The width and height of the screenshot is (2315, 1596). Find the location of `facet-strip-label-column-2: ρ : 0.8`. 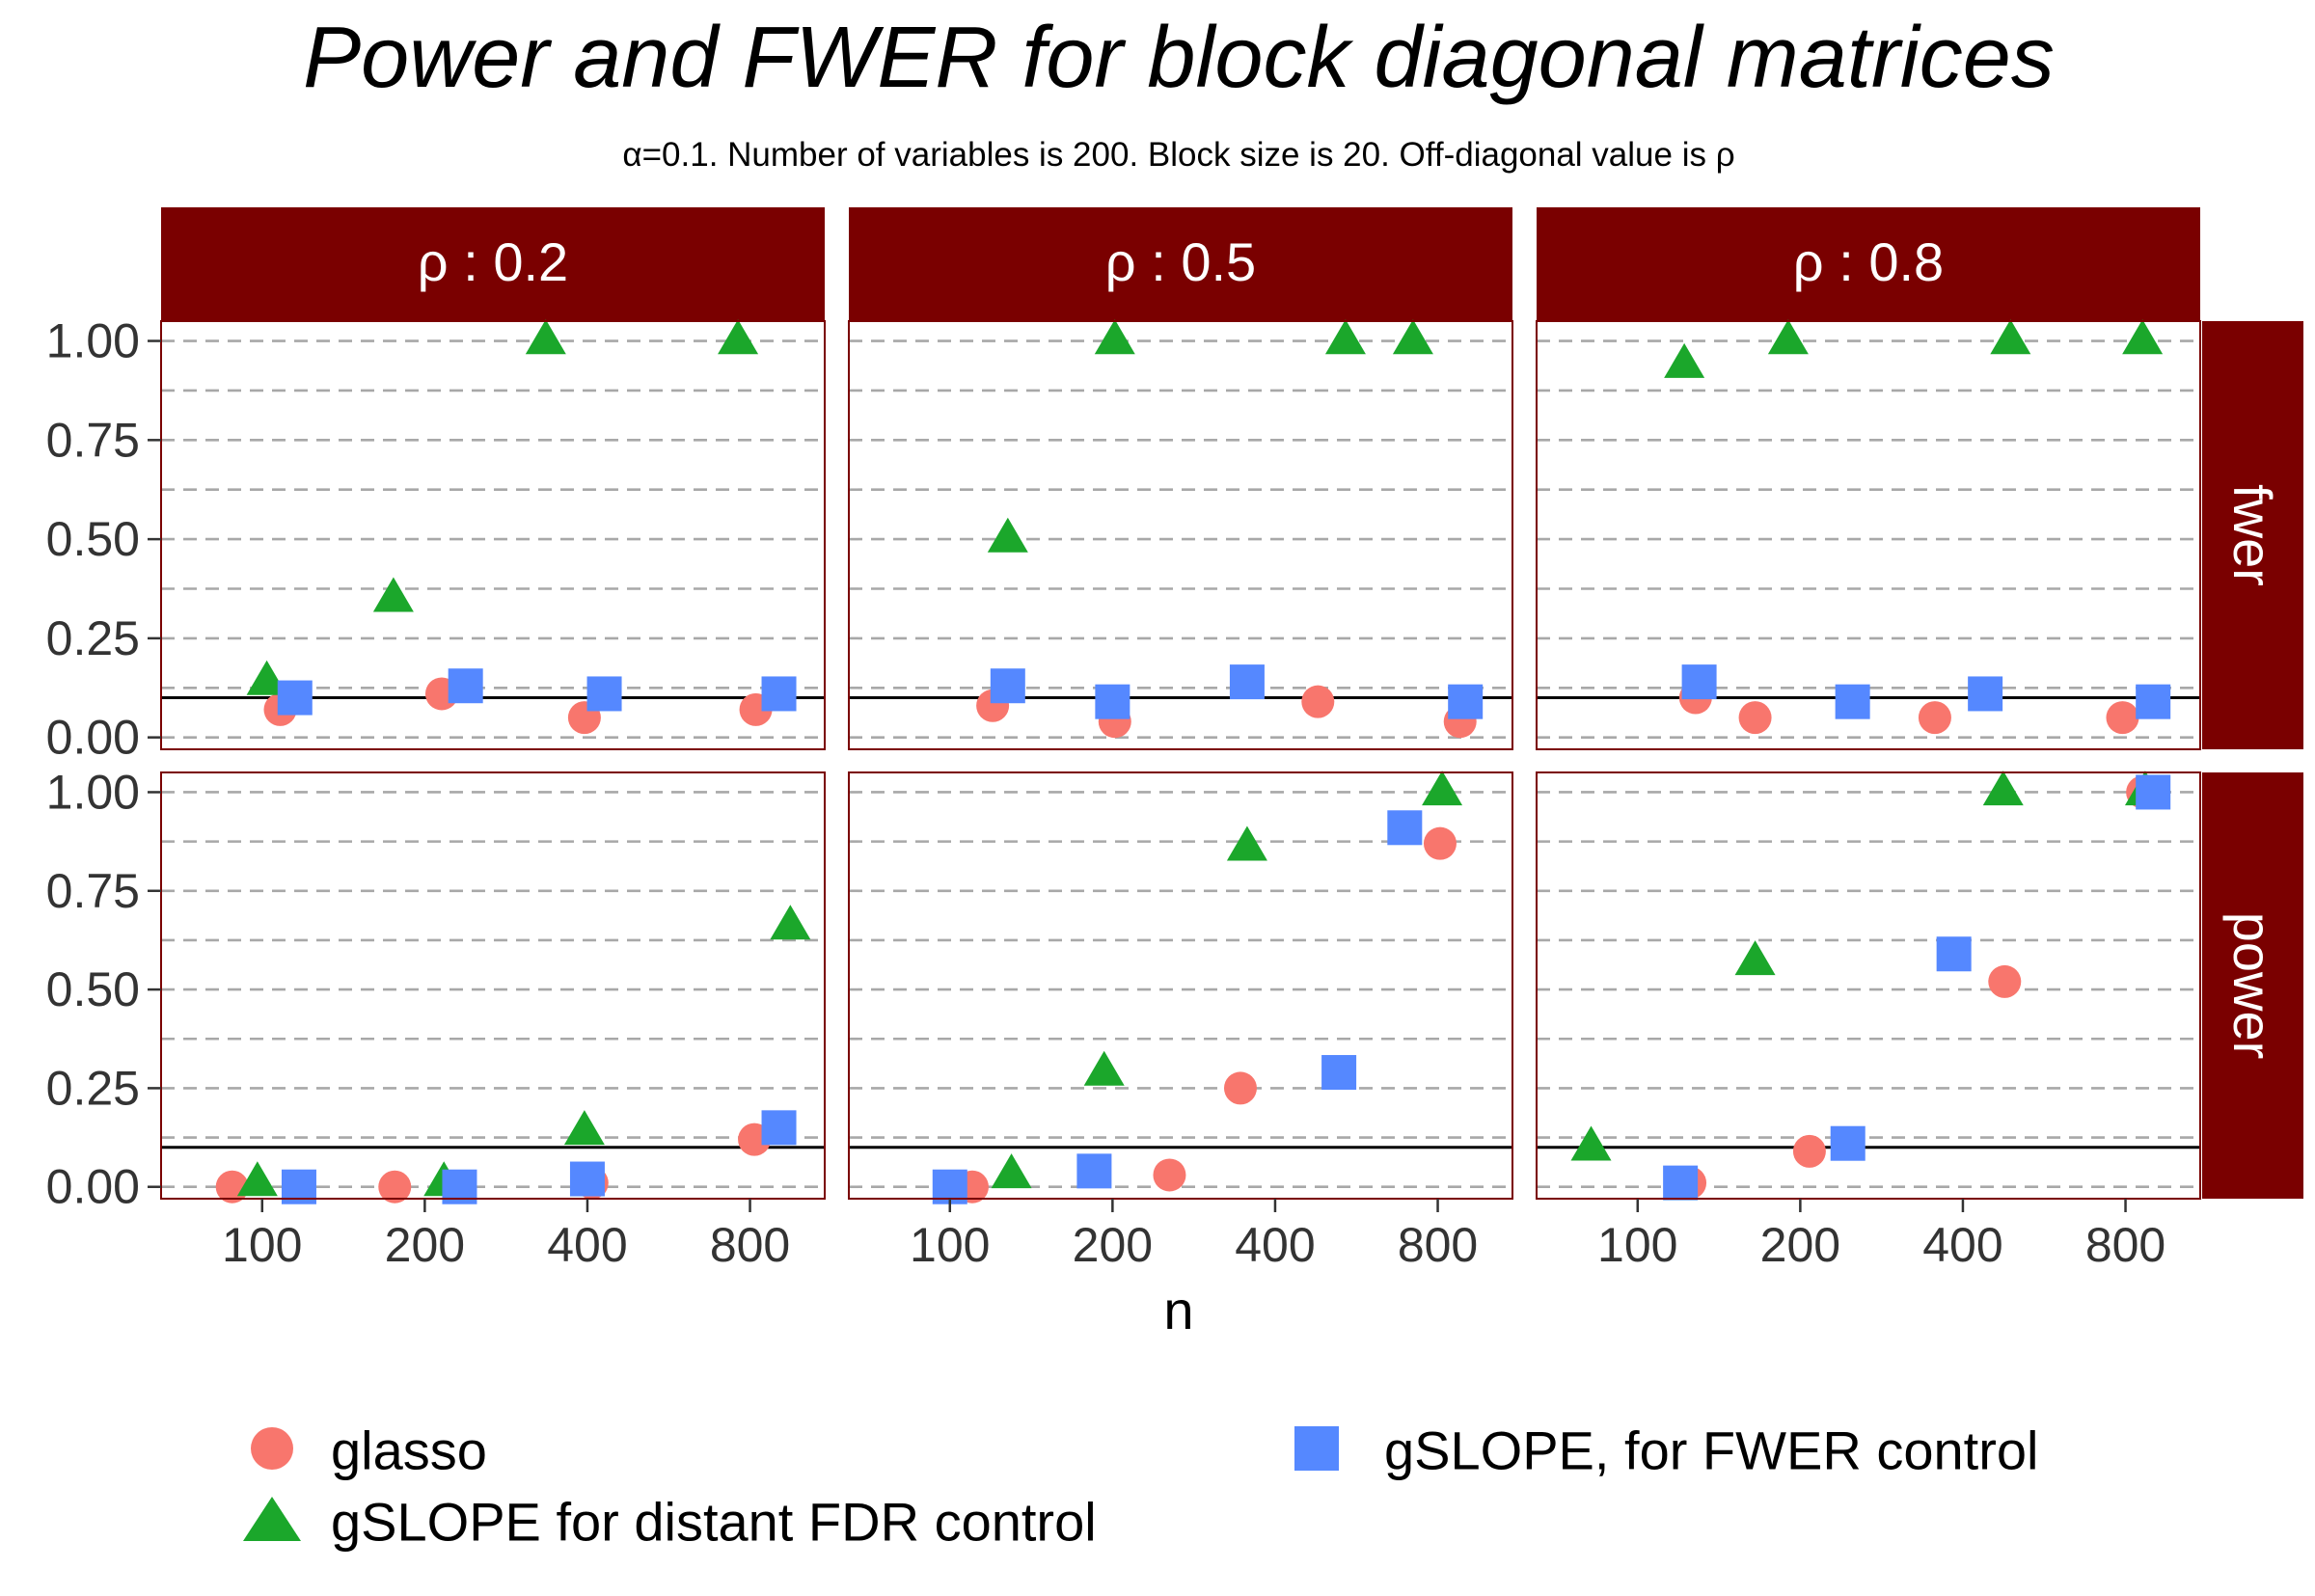

facet-strip-label-column-2: ρ : 0.8 is located at coordinates (1869, 261).